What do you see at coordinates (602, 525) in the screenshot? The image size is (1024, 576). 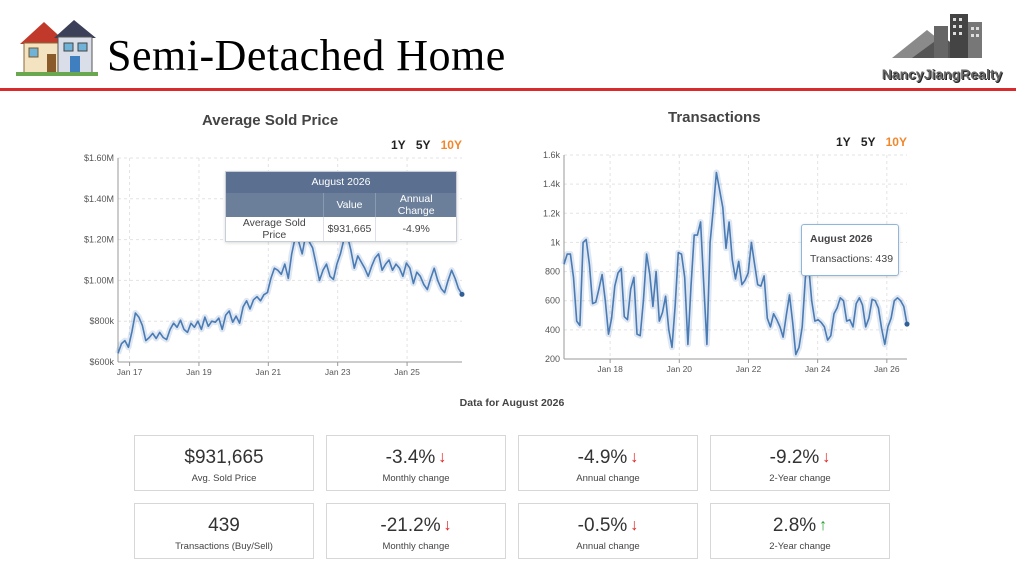 I see `stat-value: -0.5%` at bounding box center [602, 525].